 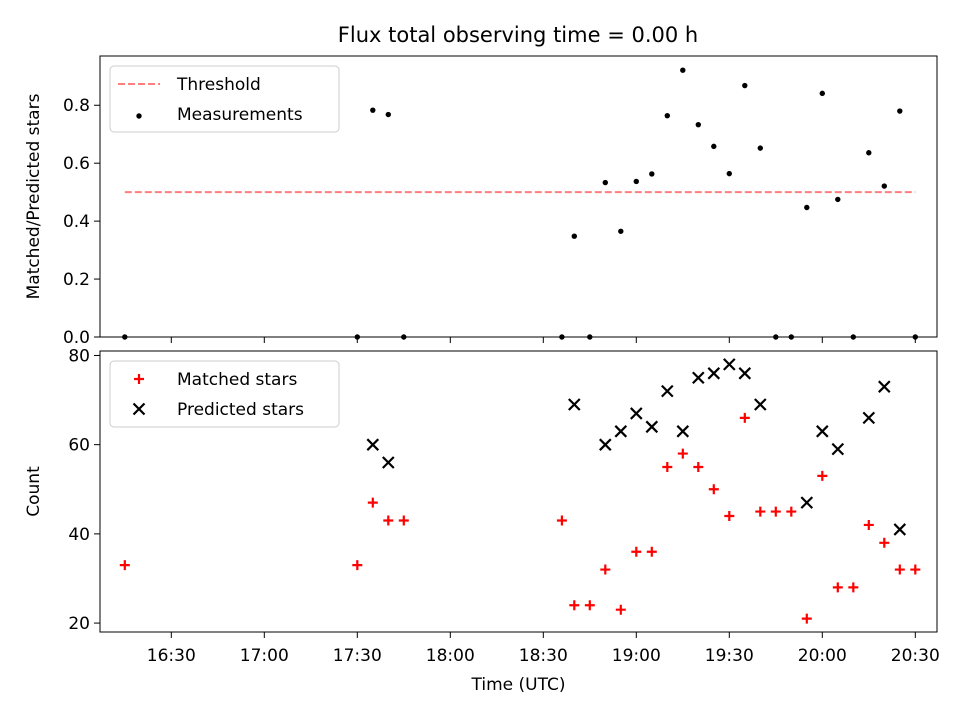 I want to click on legend-label: Matched stars, so click(x=237, y=380).